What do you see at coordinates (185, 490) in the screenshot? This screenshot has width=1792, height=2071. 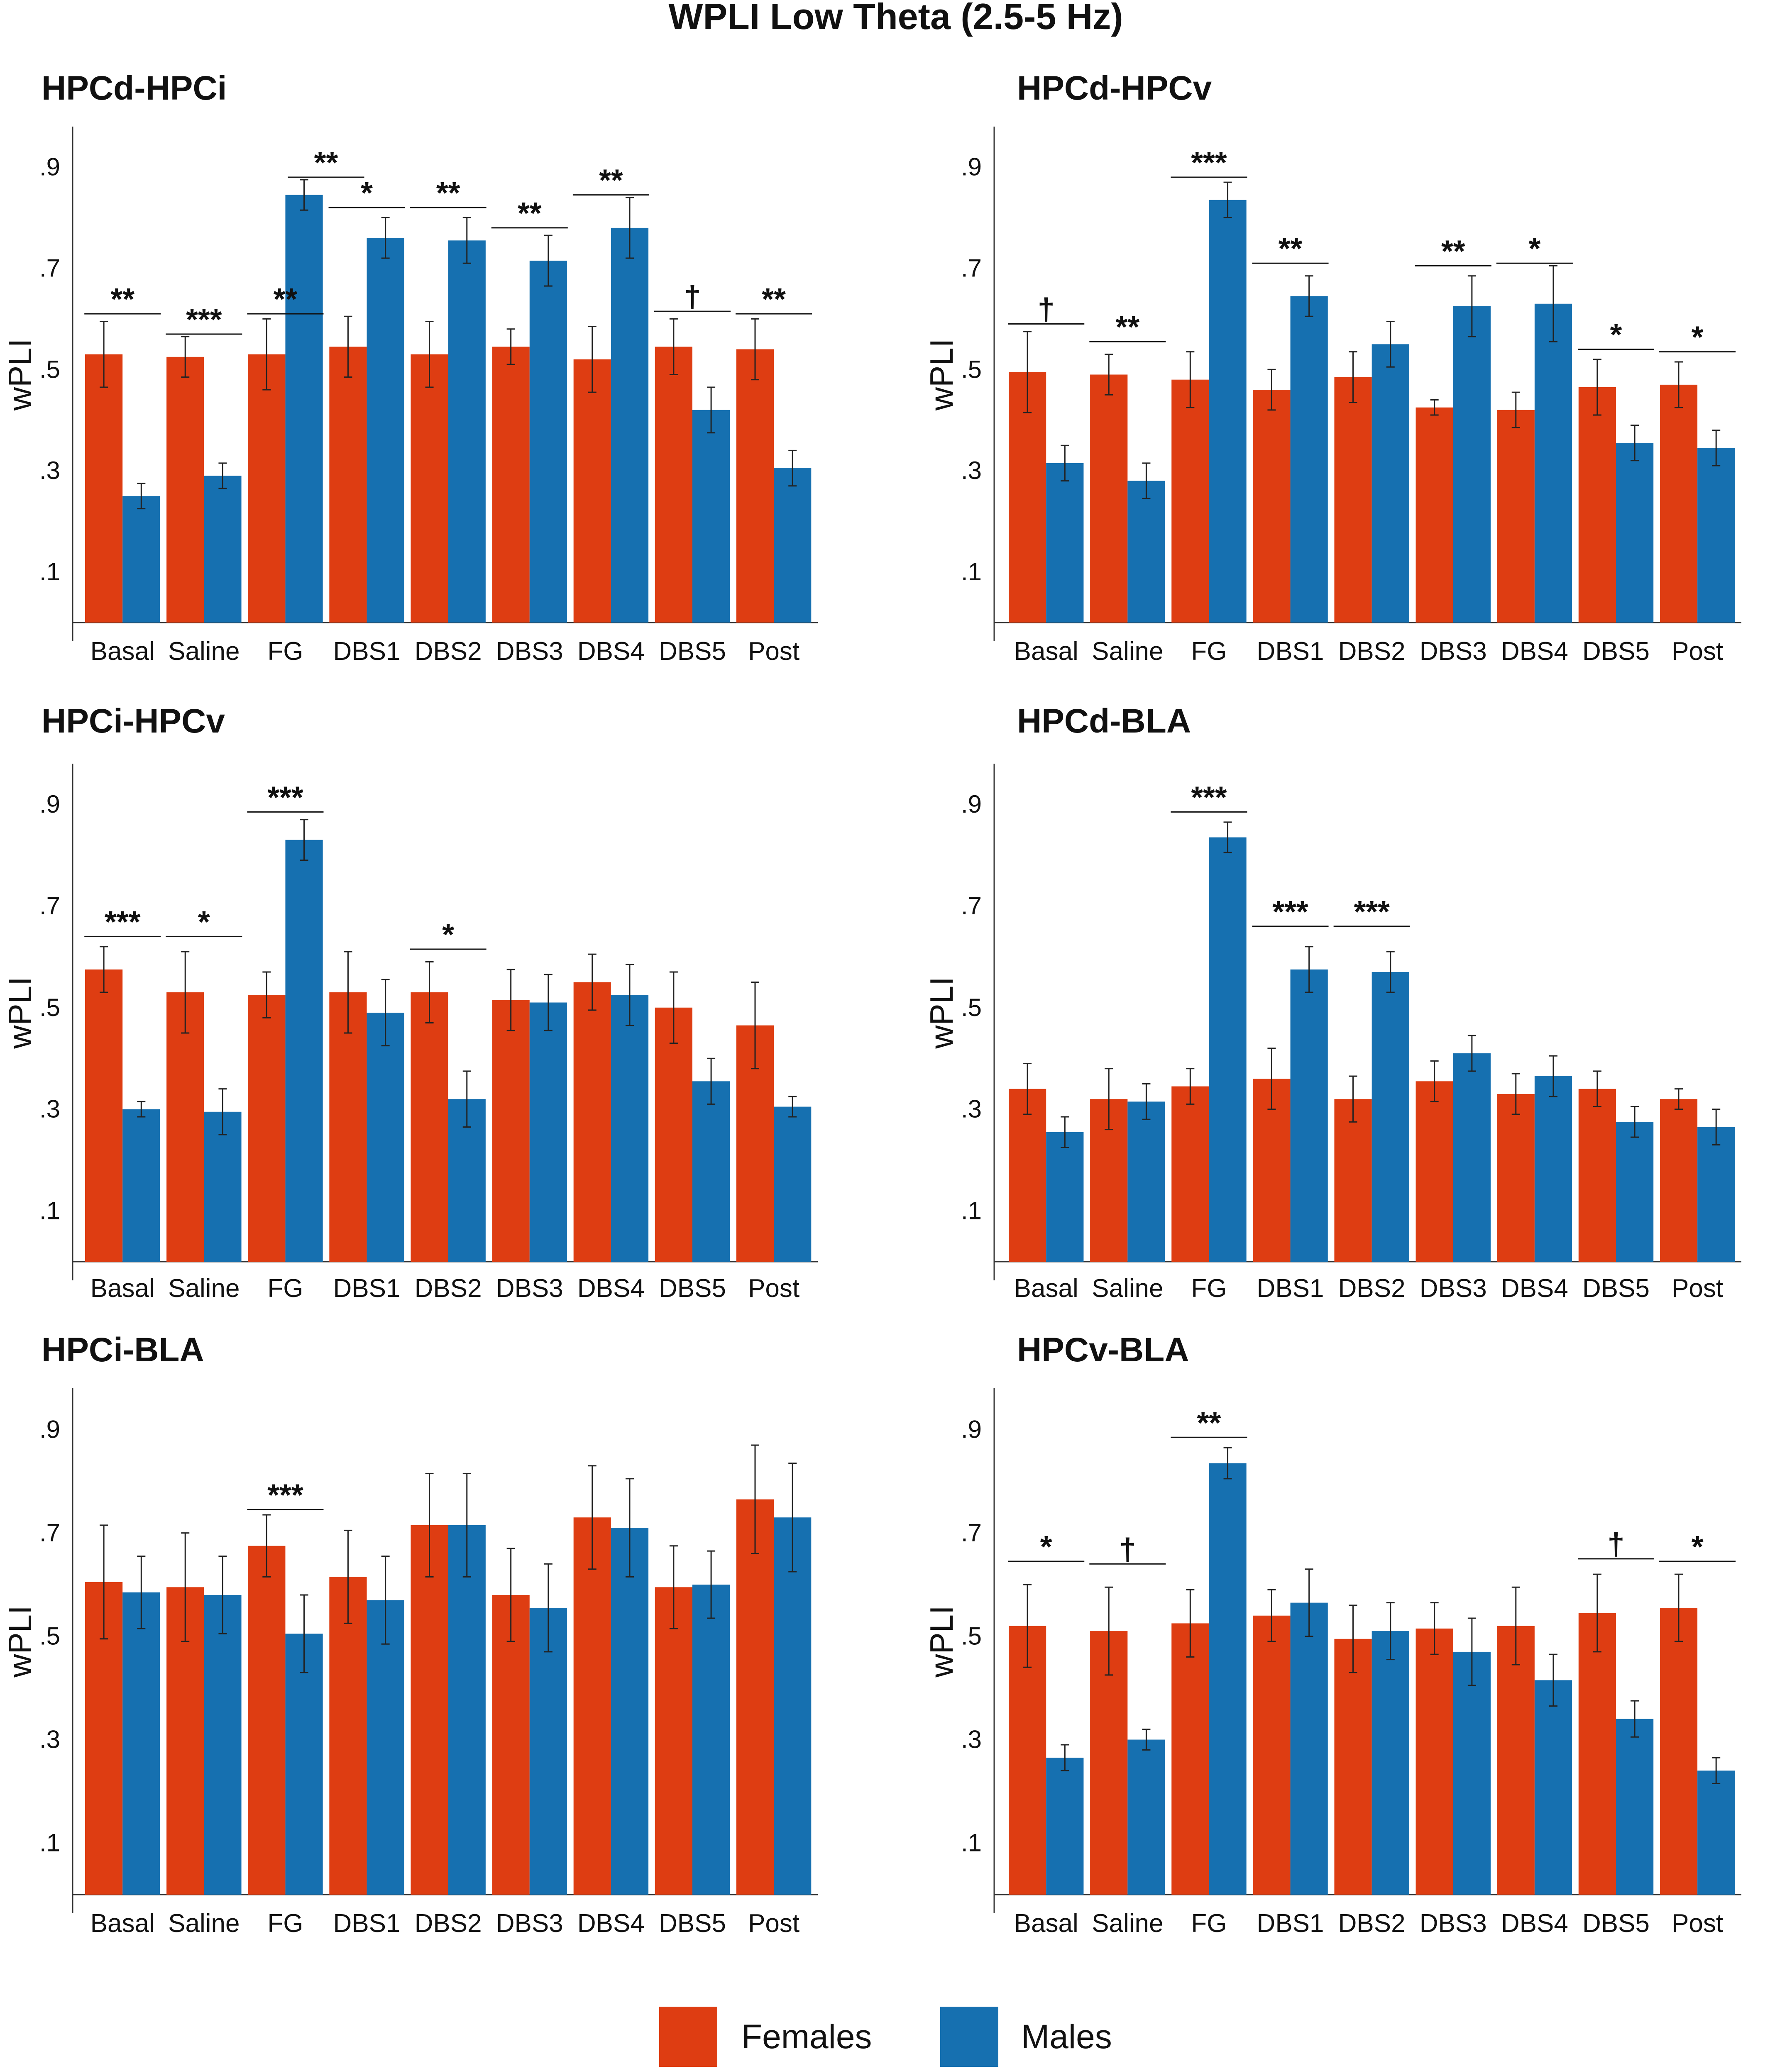 I see `bar-females-saline` at bounding box center [185, 490].